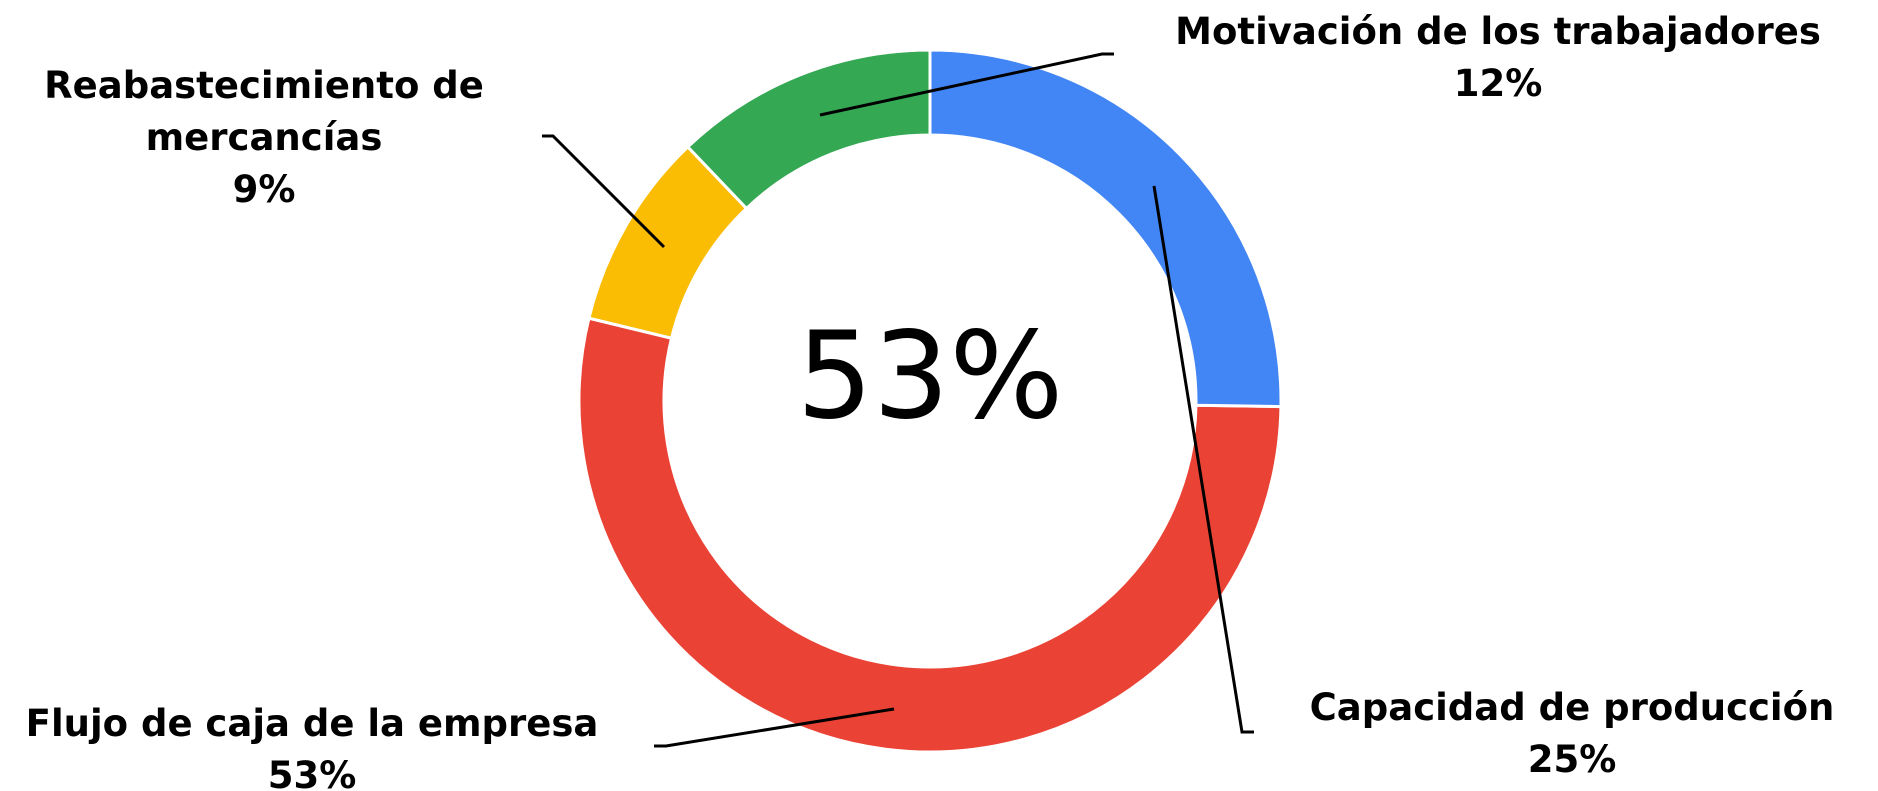 This screenshot has width=1878, height=791. I want to click on category-label: Reabastecimiento de mercancías, so click(264, 111).